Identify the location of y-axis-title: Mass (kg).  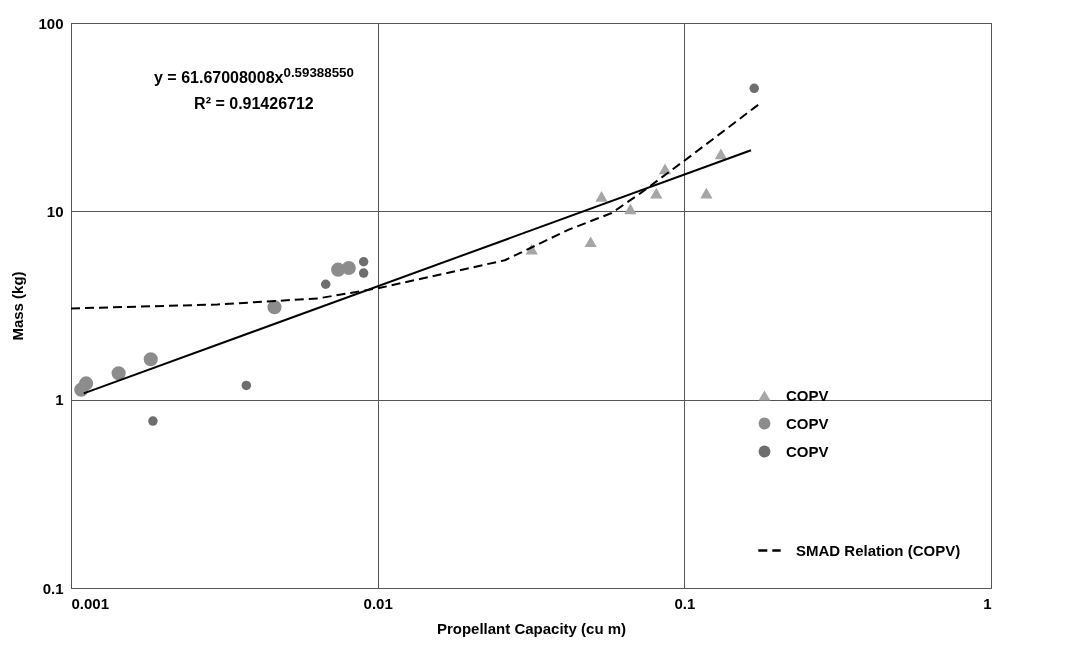
(18, 306).